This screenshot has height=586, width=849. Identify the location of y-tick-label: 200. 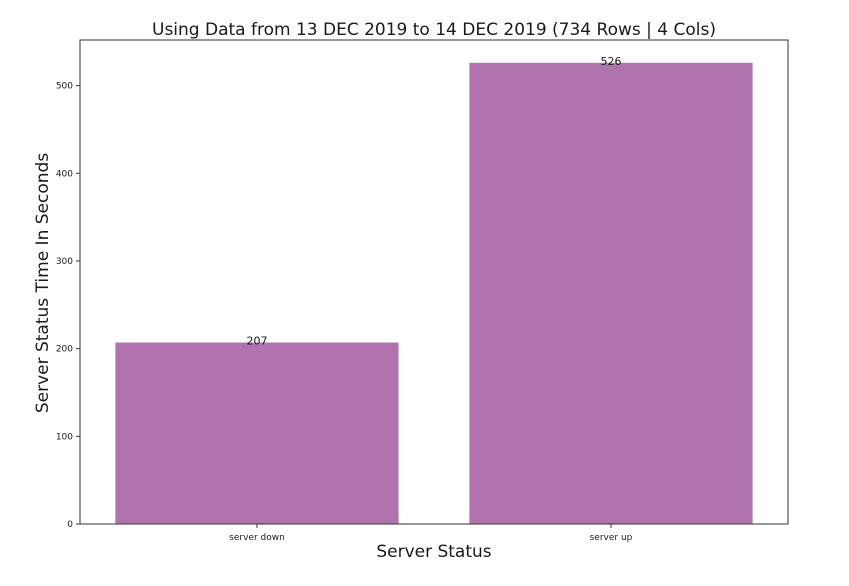
(64, 350).